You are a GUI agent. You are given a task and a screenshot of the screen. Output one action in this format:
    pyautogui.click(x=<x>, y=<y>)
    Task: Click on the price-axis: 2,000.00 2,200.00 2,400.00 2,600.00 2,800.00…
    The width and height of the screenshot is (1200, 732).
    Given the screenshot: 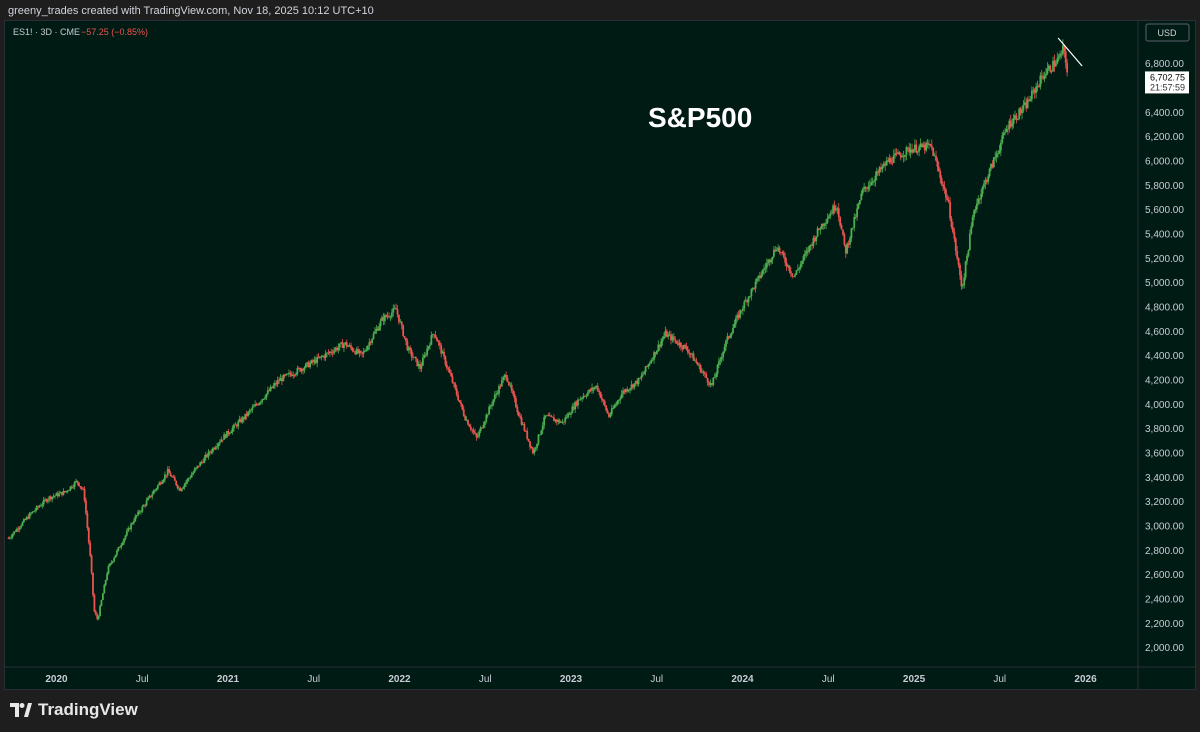 What is the action you would take?
    pyautogui.click(x=1160, y=355)
    